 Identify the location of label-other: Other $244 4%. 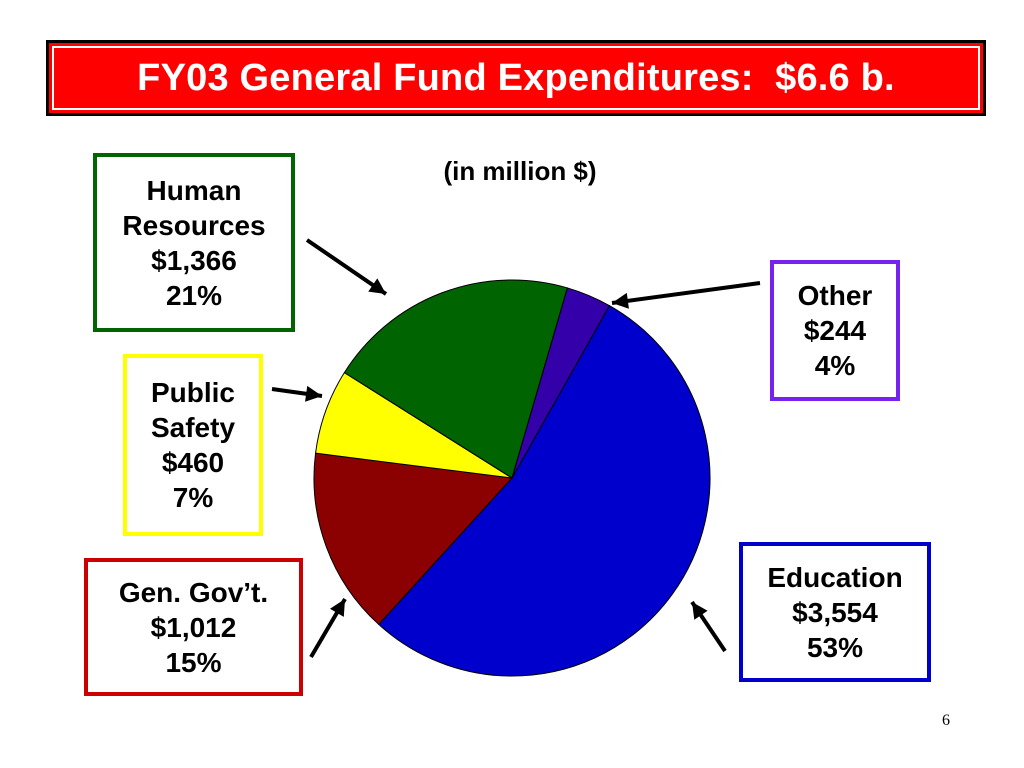
(835, 330).